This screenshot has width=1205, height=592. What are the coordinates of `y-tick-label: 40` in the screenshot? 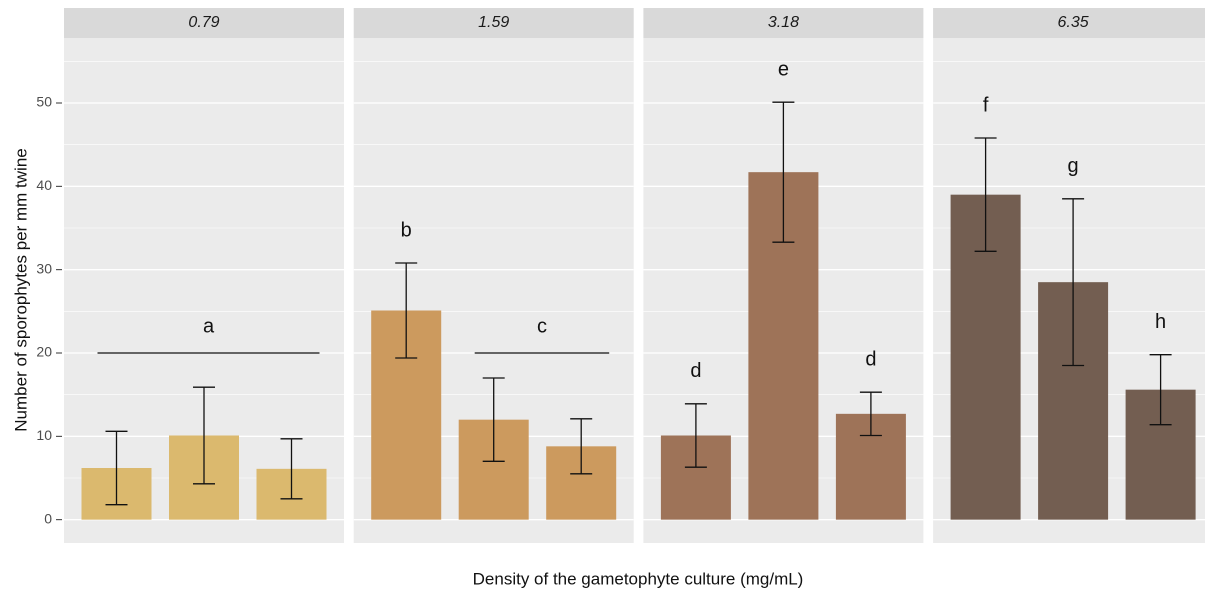 It's located at (44, 185).